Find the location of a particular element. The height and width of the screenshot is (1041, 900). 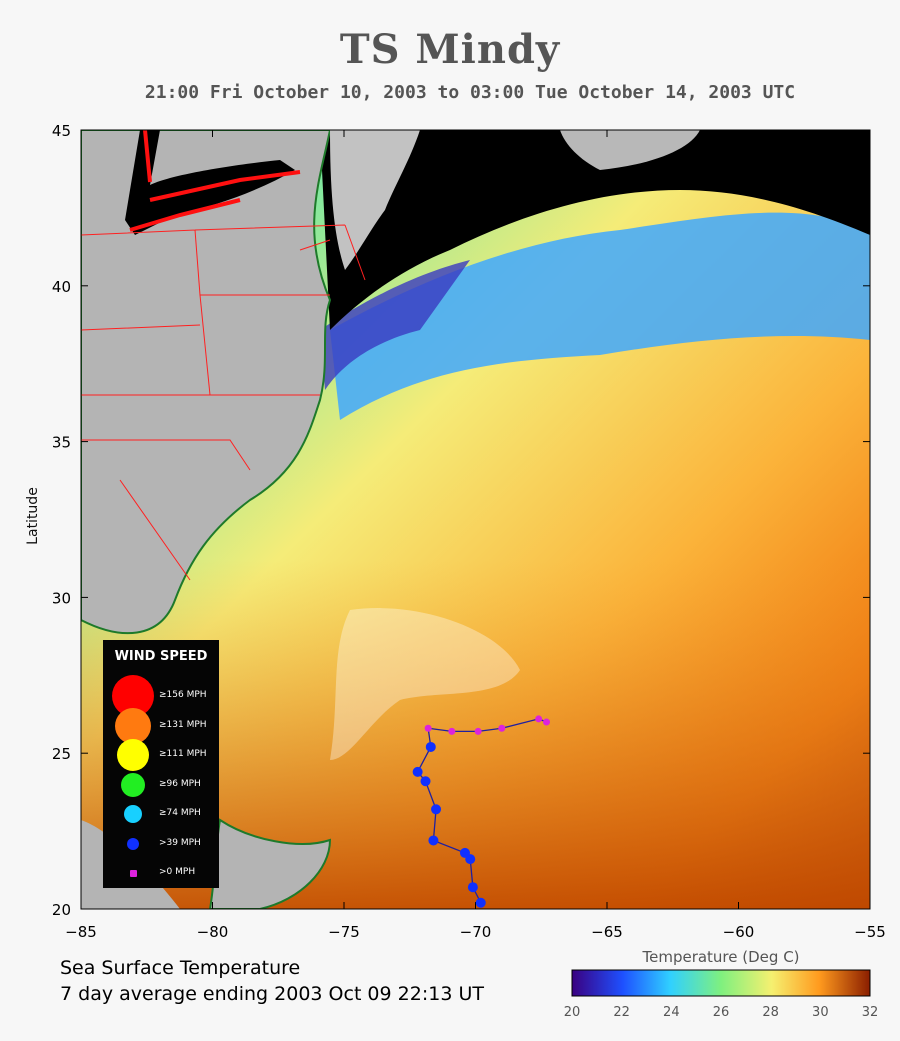

footer-product: Sea Surface Temperature is located at coordinates (180, 968).